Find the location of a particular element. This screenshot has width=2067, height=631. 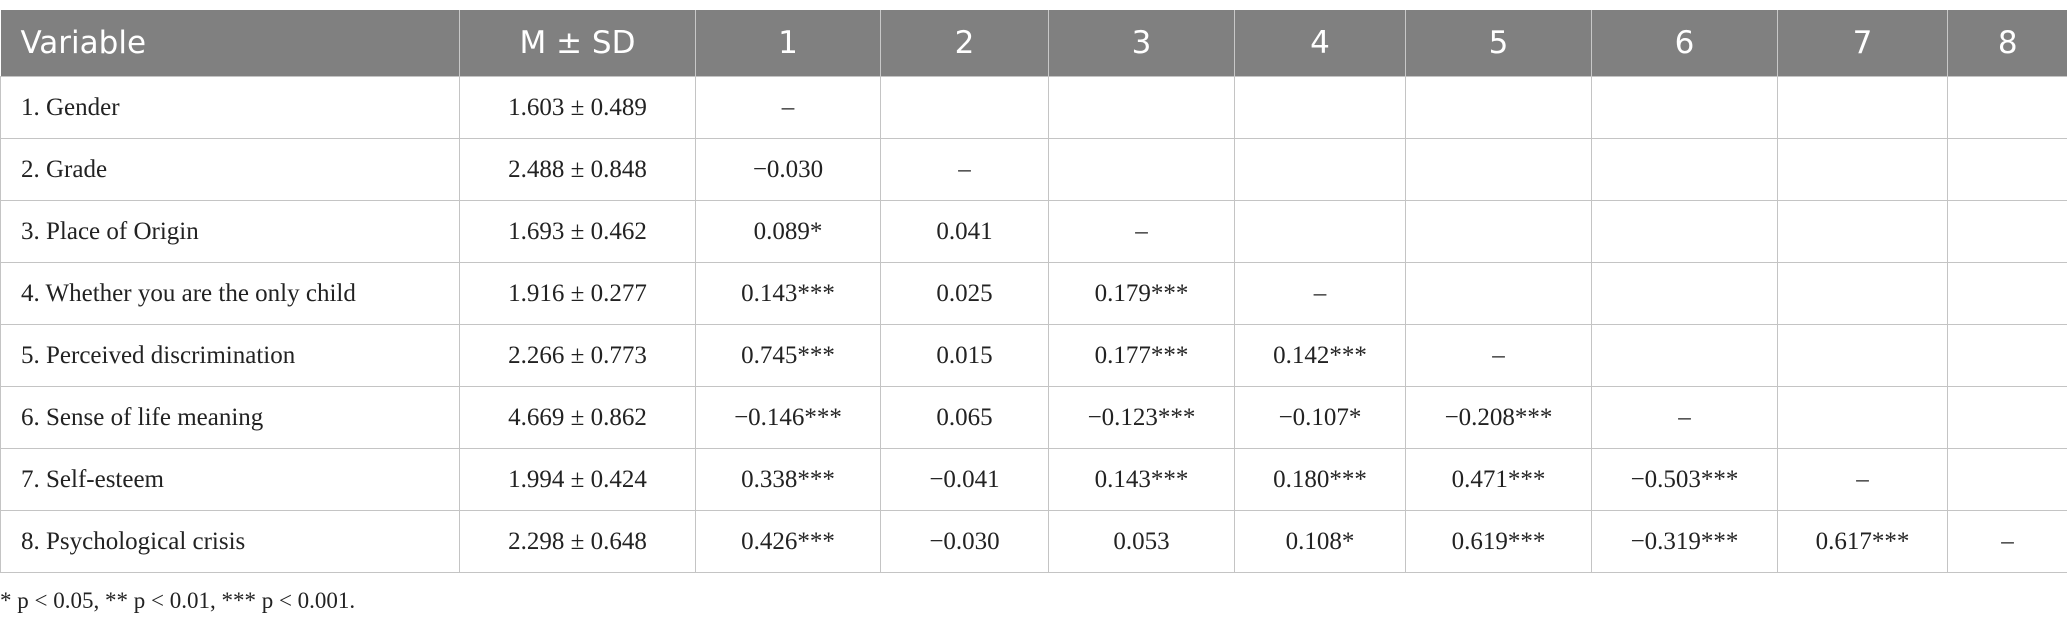

table-cell: 3. Place of Origin is located at coordinates (230, 231).